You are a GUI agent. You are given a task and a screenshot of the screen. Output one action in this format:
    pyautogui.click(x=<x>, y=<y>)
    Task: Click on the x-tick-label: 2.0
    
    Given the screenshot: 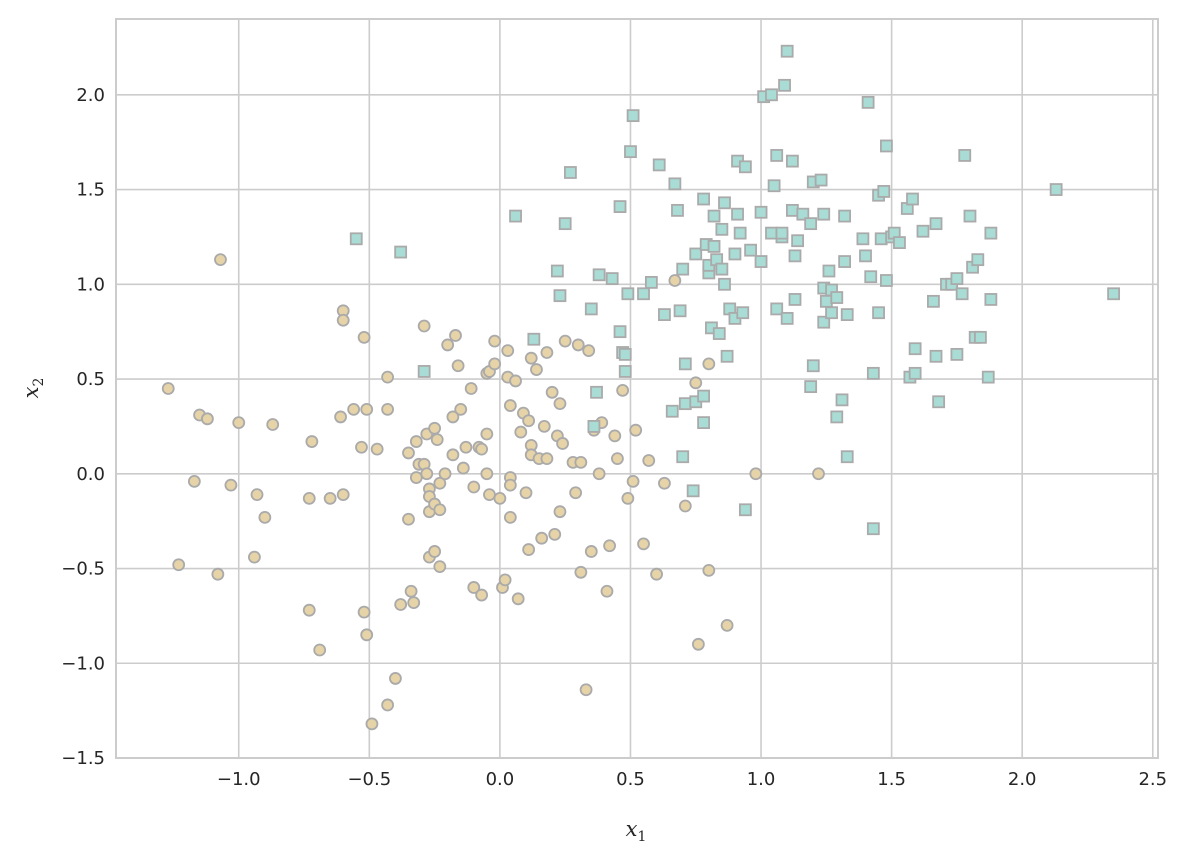 What is the action you would take?
    pyautogui.click(x=1022, y=779)
    